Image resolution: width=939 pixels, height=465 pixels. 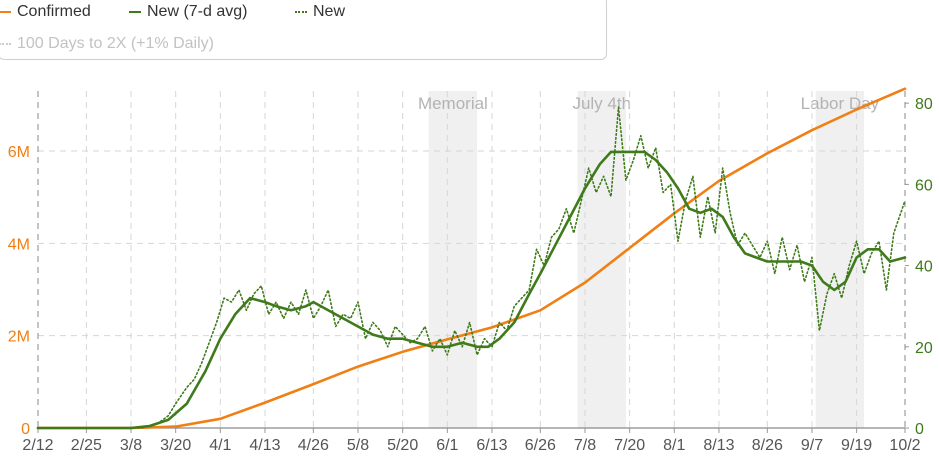 What do you see at coordinates (812, 445) in the screenshot?
I see `x-tick-label-17: 9/7` at bounding box center [812, 445].